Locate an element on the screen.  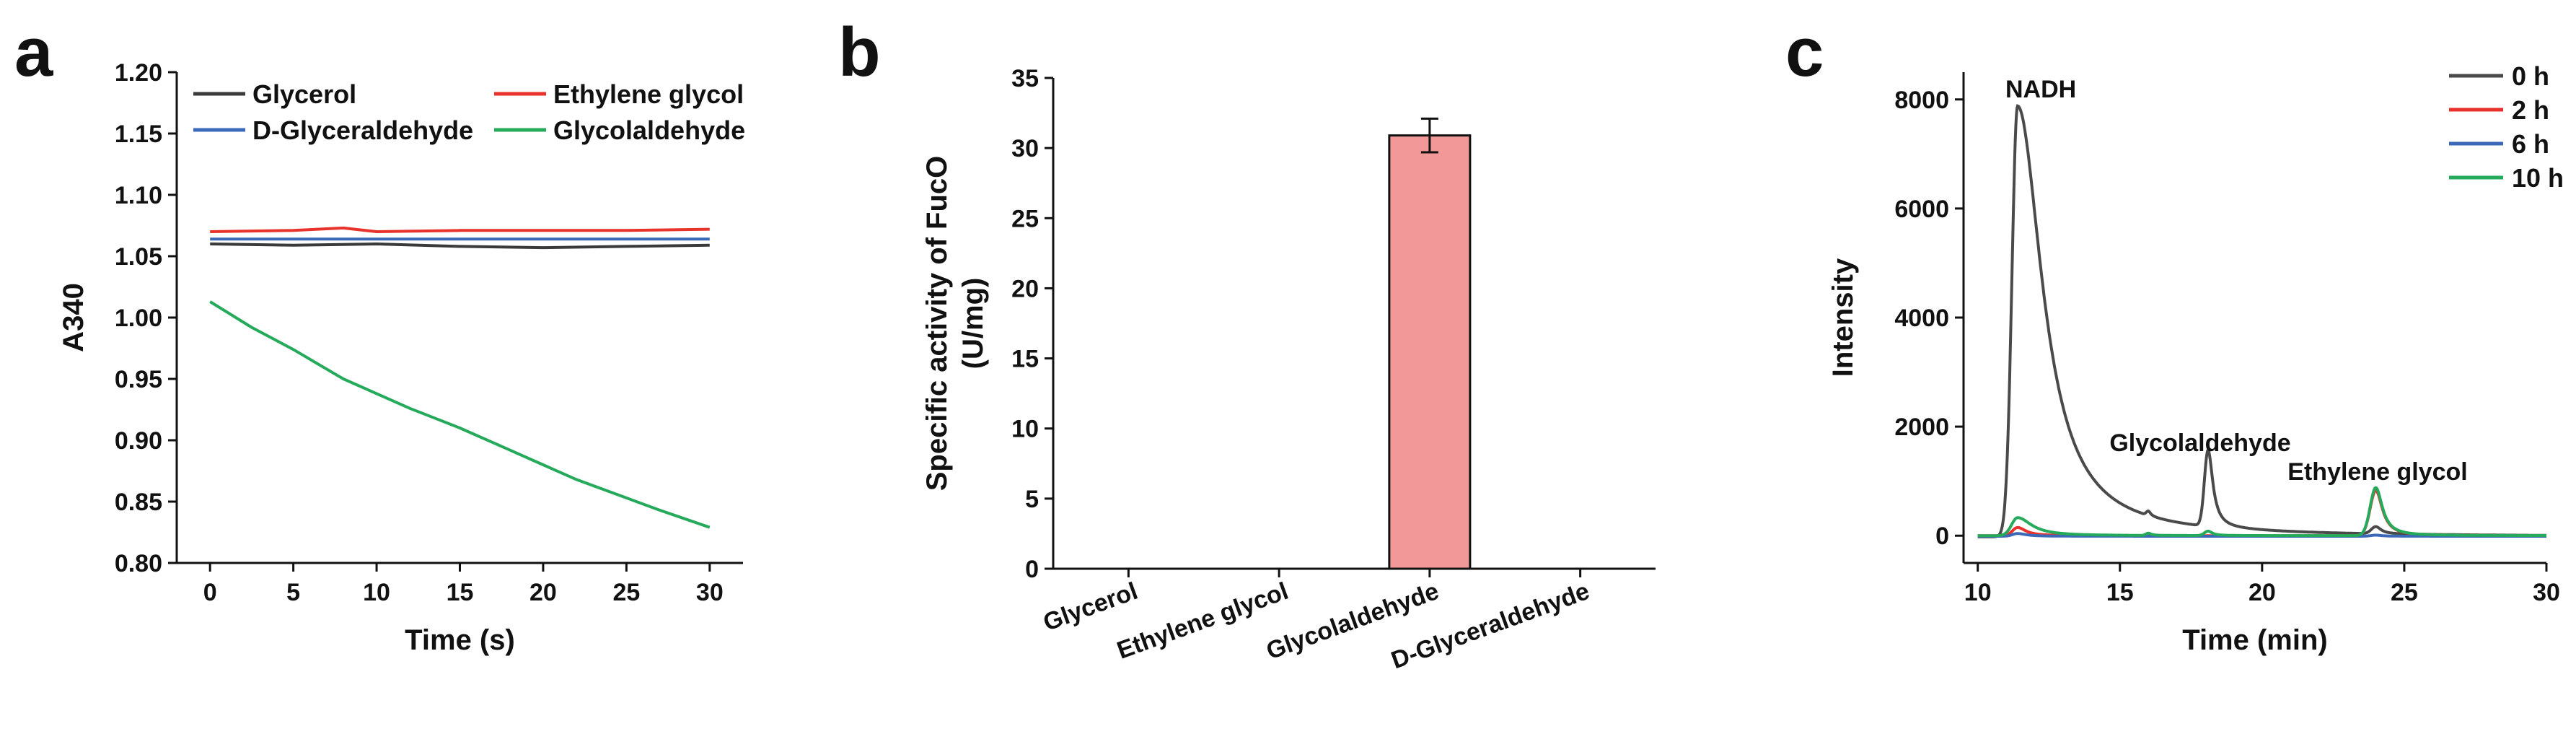
b-y-tick-label: 25 is located at coordinates (1025, 218).